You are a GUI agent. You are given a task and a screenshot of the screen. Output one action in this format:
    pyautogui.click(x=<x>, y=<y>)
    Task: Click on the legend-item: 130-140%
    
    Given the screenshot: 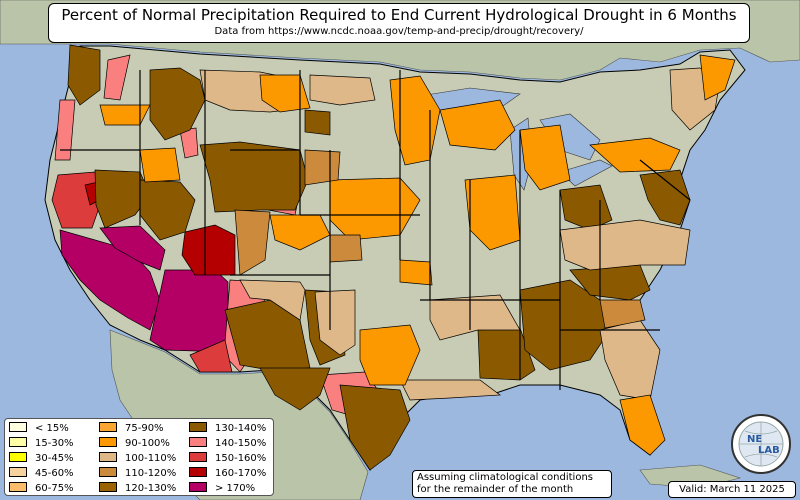 What is the action you would take?
    pyautogui.click(x=227, y=428)
    